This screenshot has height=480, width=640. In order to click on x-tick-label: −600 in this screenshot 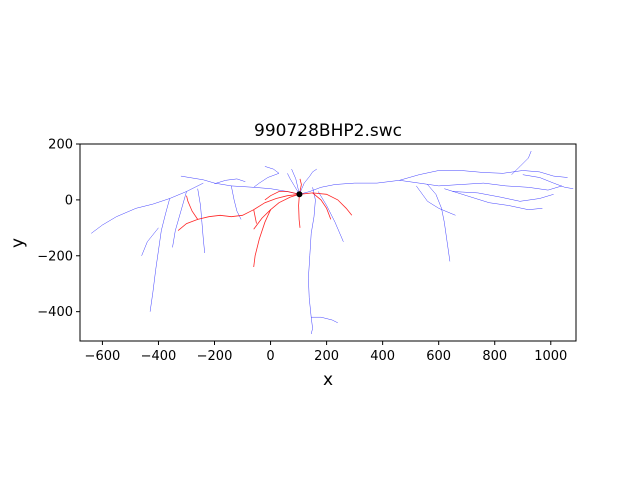, I will do `click(103, 356)`.